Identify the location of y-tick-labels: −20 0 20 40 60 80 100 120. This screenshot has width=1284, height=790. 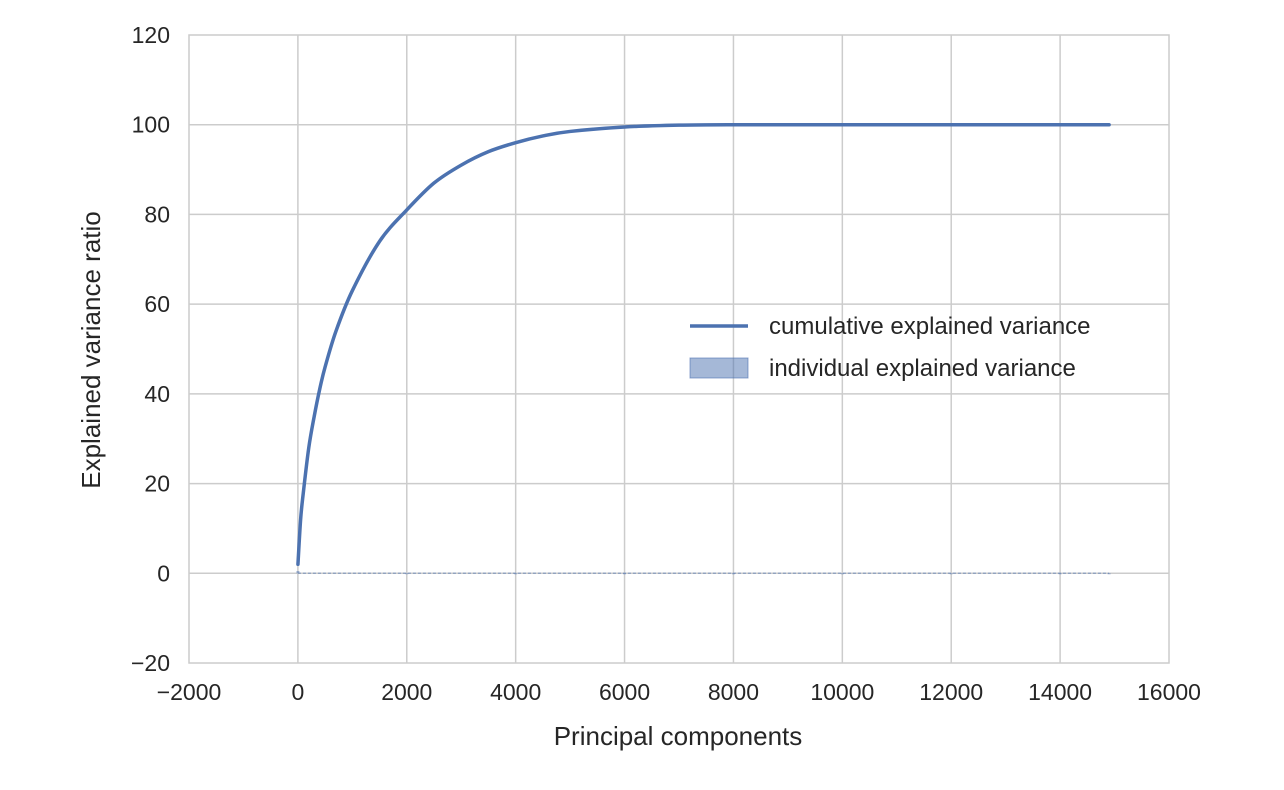
(150, 349).